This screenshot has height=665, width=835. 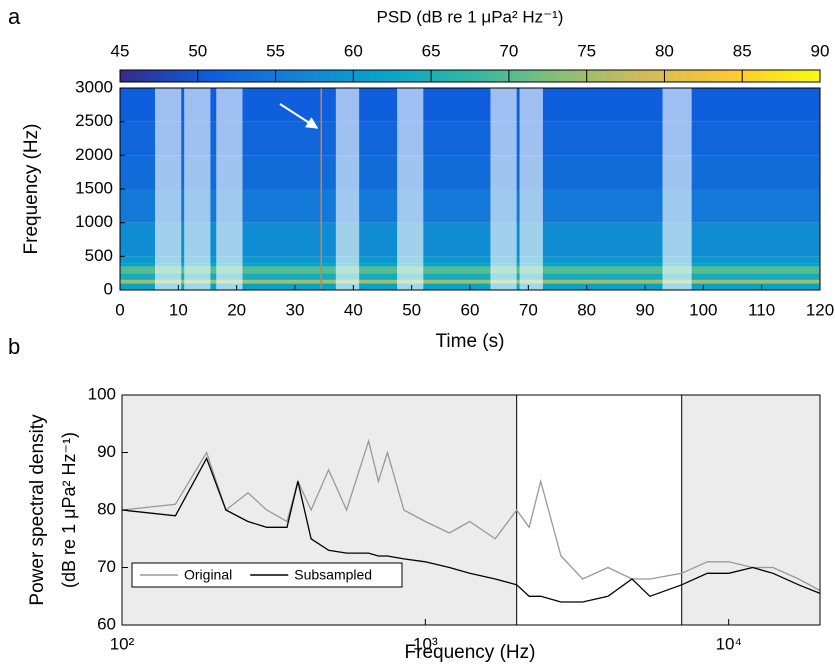 I want to click on y-axis-label: (dB re 1 μPa² Hz⁻¹), so click(x=69, y=510).